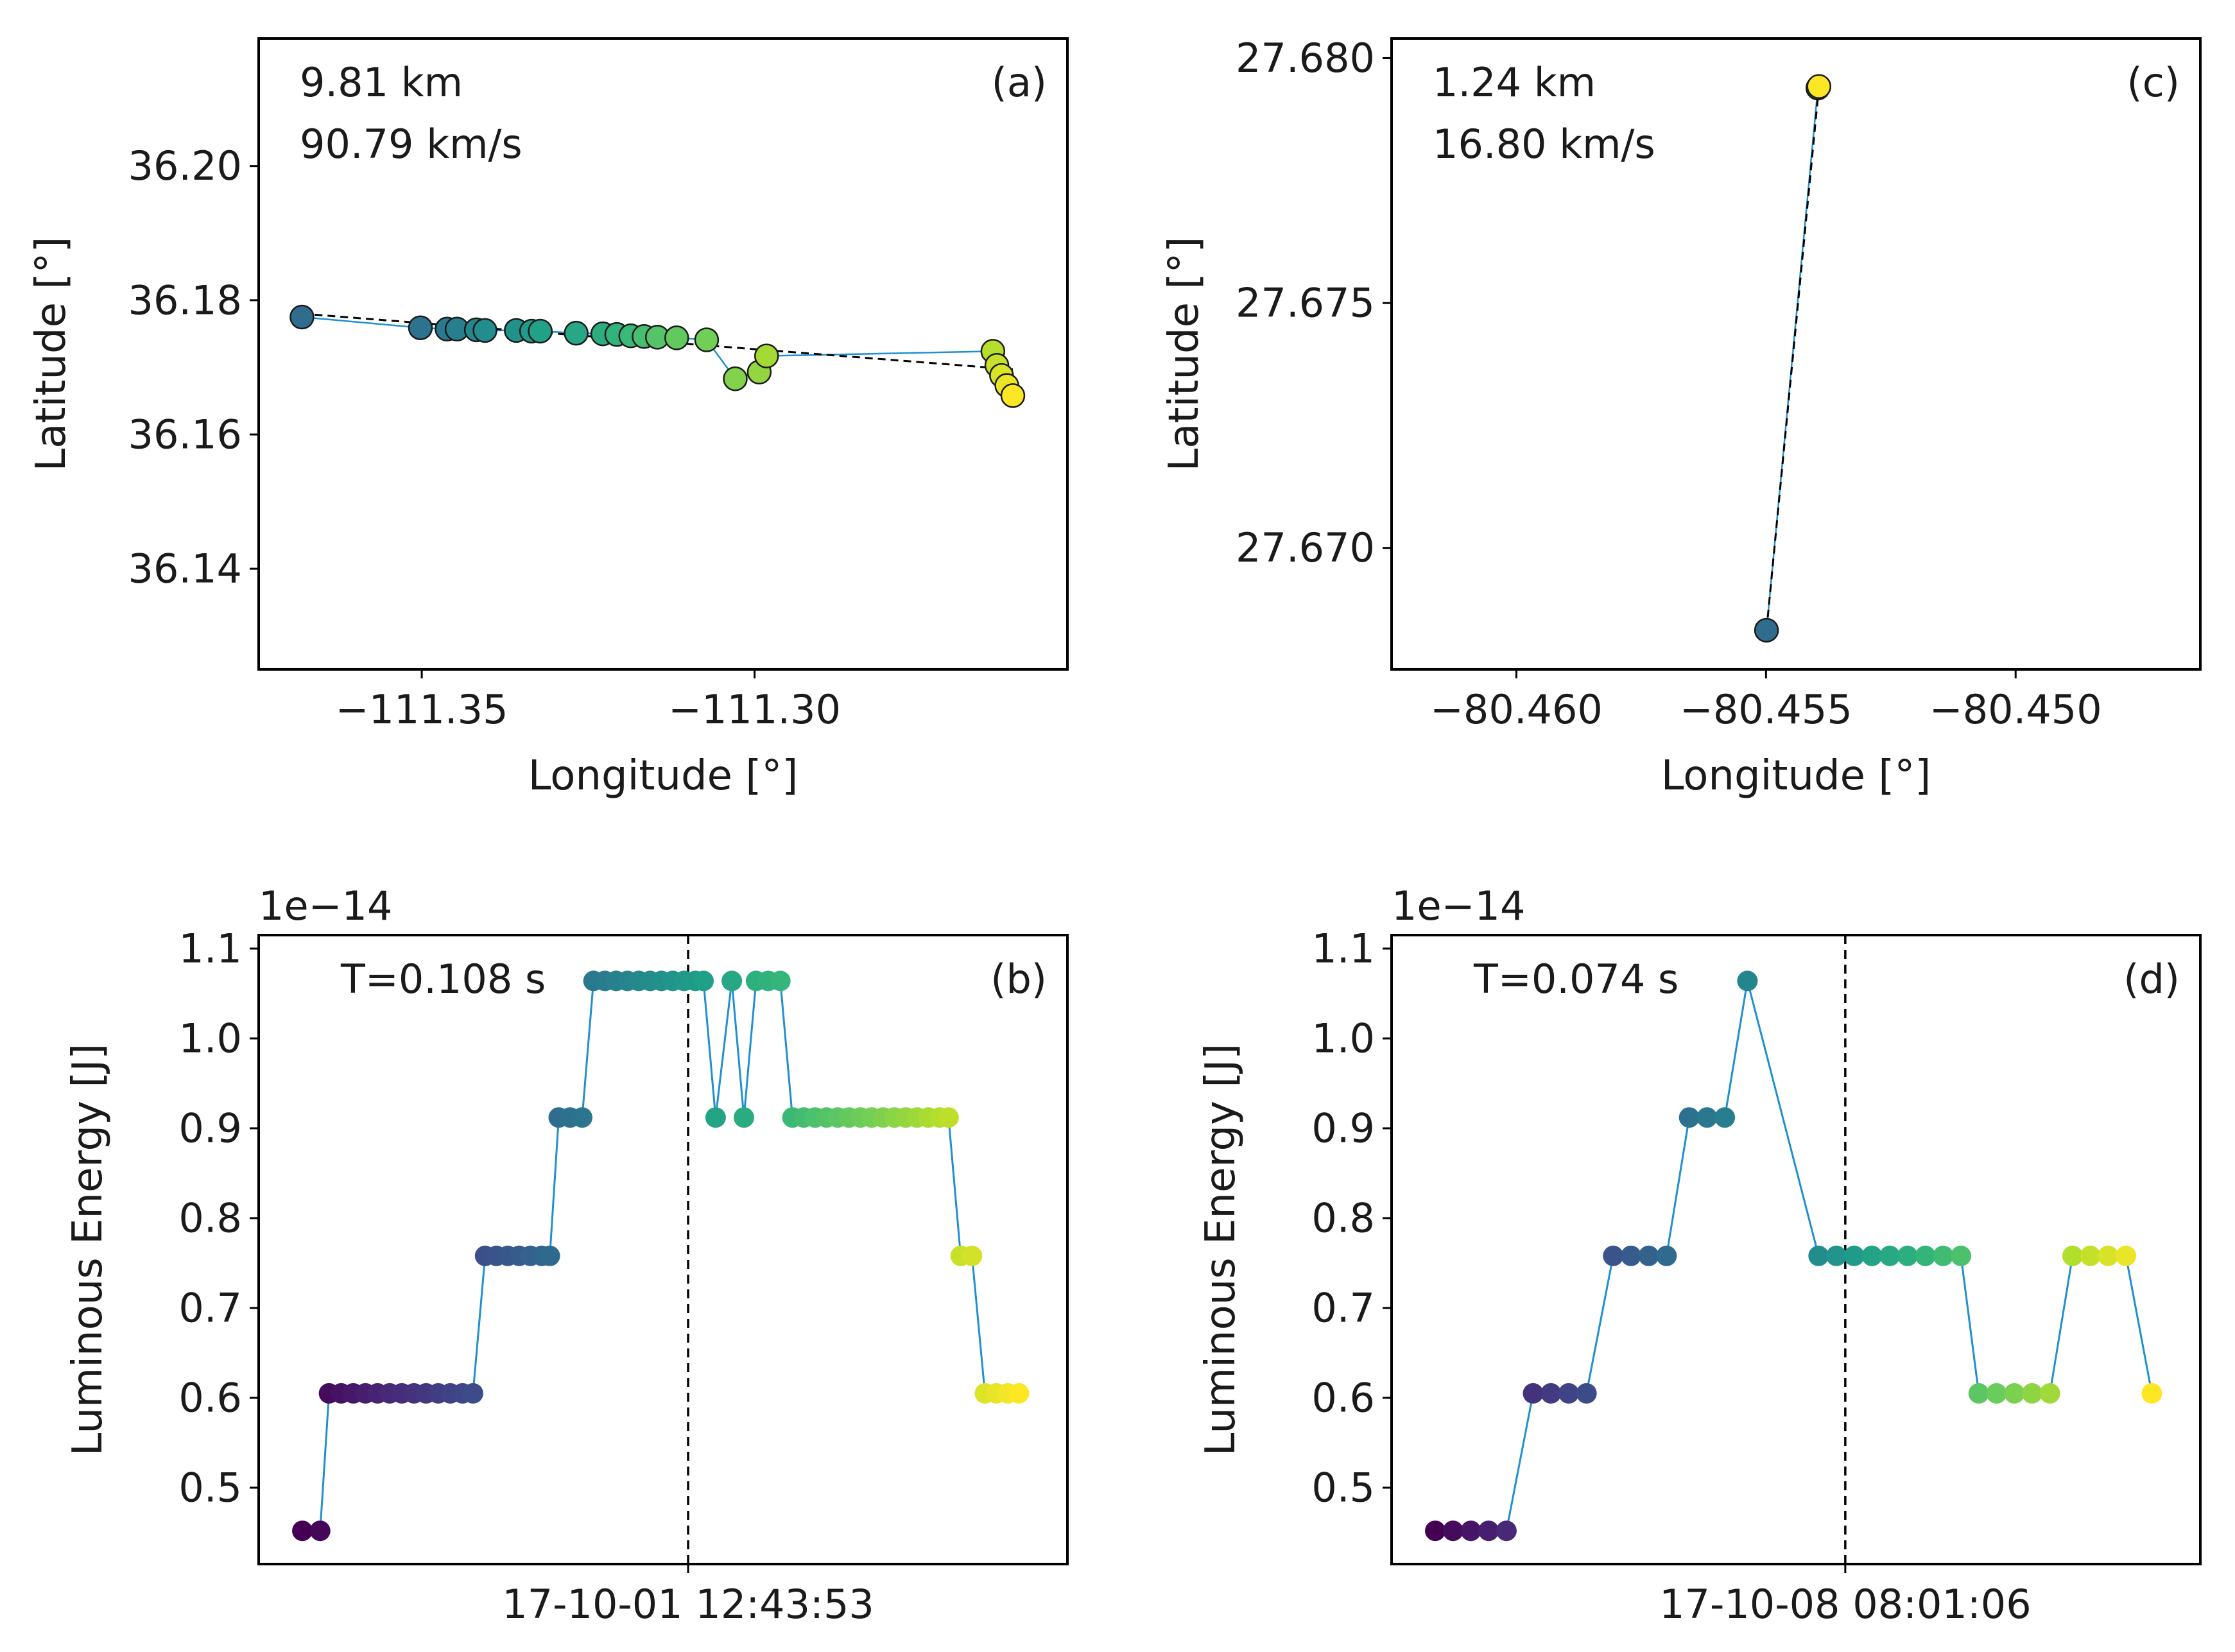  Describe the element at coordinates (210, 1488) in the screenshot. I see `y-tick-label: 0.5` at that location.